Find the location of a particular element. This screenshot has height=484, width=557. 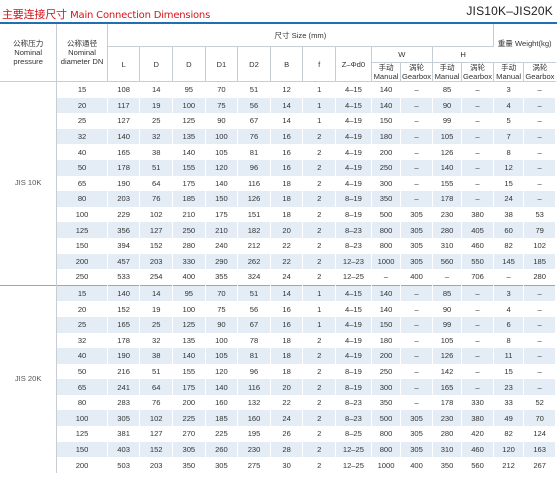

header-weight-manual: 手动 Manual is located at coordinates (509, 72).